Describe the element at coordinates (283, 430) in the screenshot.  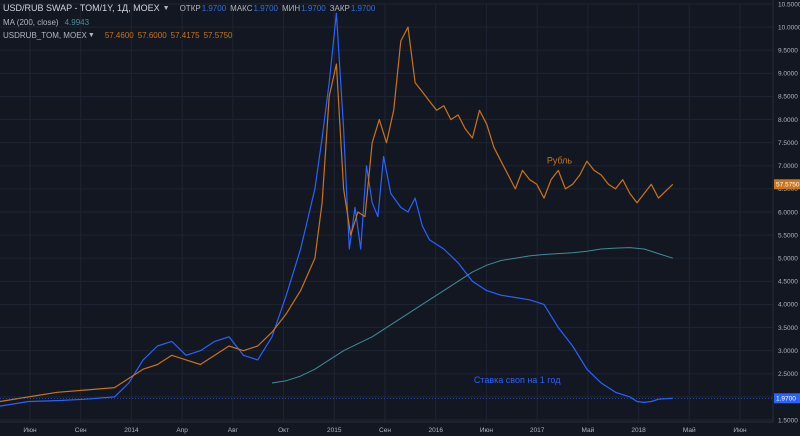
I see `x-tick-label: Окт` at that location.